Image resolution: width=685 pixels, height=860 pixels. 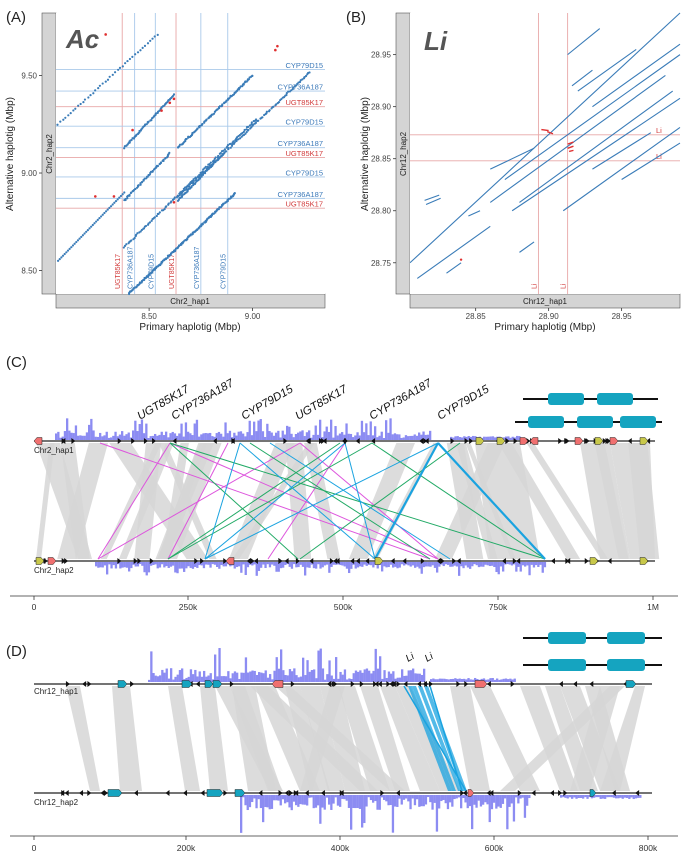 What do you see at coordinates (188, 607) in the screenshot?
I see `x-tick-label-1: 250k` at bounding box center [188, 607].